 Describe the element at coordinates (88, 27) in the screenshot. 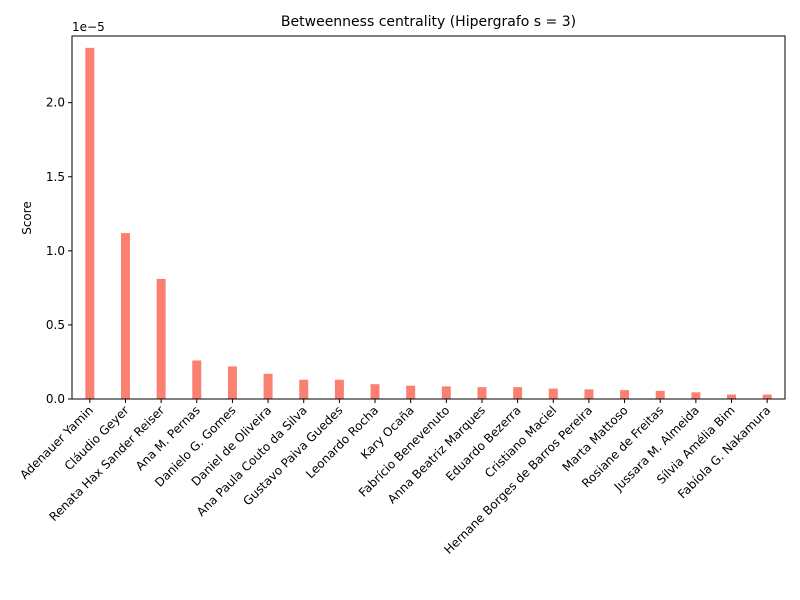

I see `axis-offset-label: 1e−5` at that location.